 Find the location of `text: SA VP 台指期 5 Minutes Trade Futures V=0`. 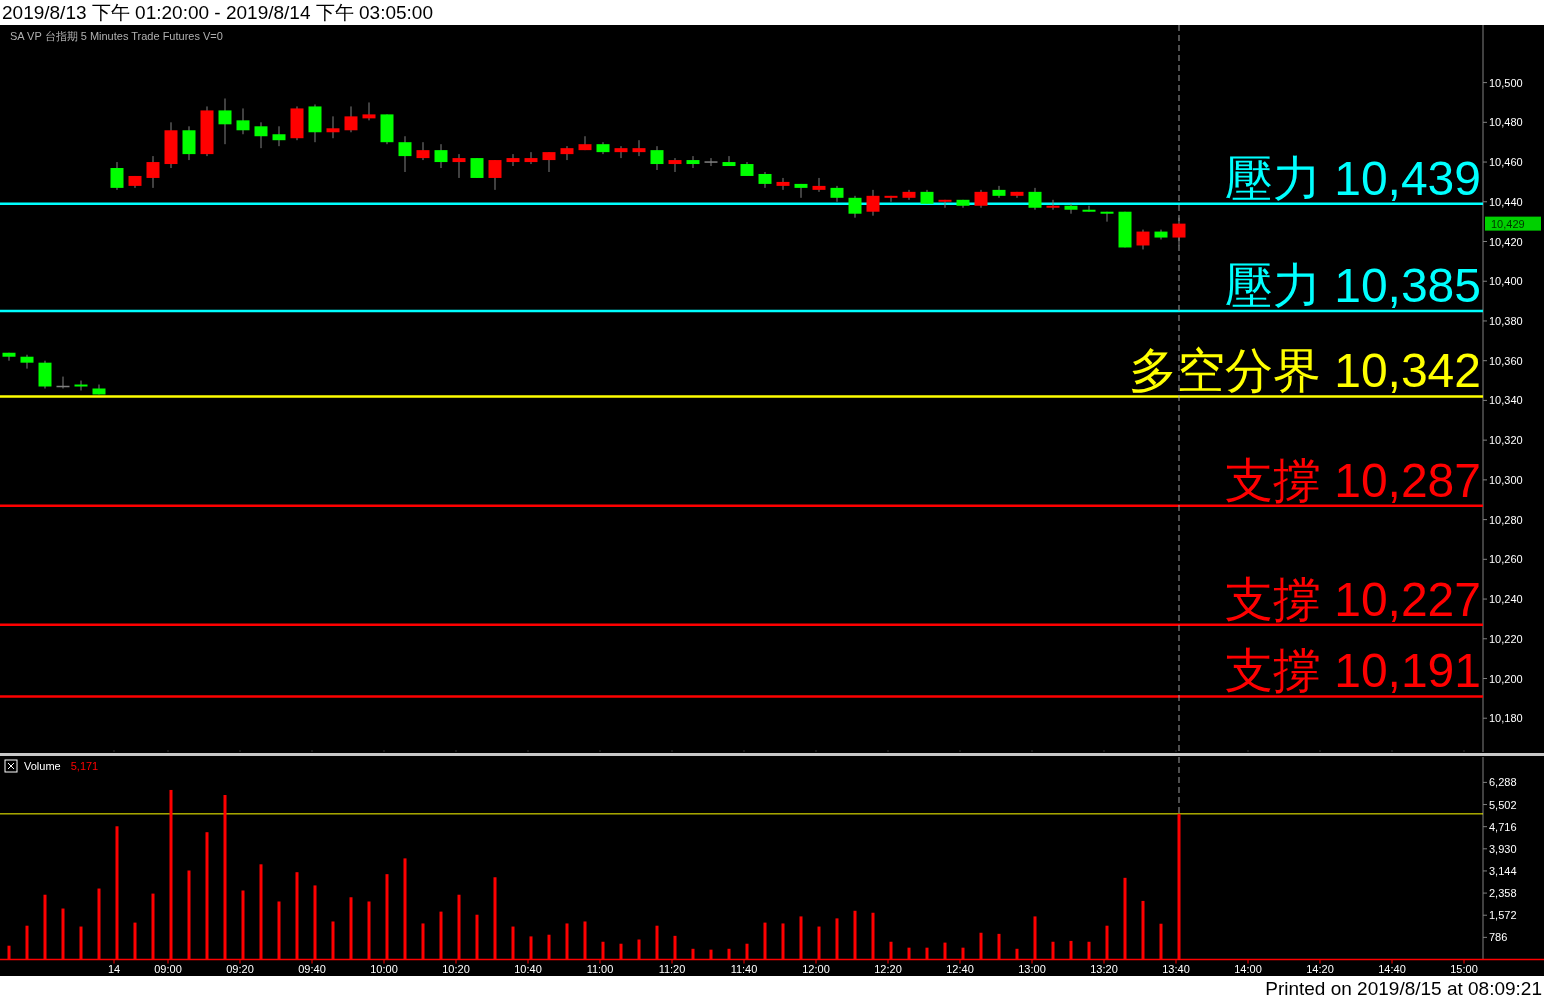

text: SA VP 台指期 5 Minutes Trade Futures V=0 is located at coordinates (116, 36).